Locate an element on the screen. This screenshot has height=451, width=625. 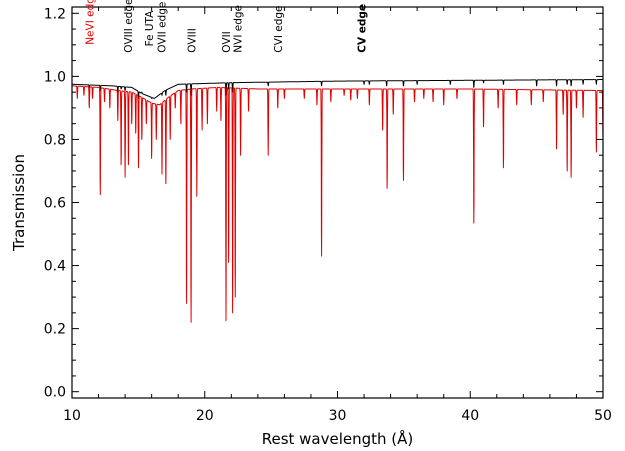
x-tick-label: 30 is located at coordinates (338, 416).